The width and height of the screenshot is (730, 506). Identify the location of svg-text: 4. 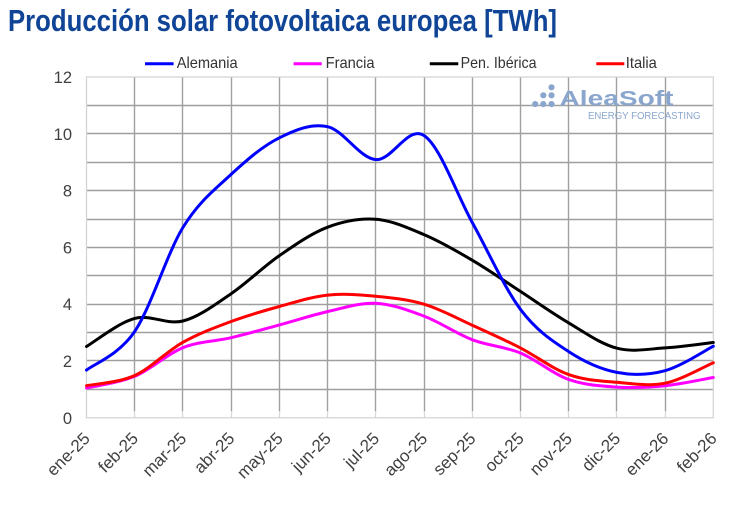
(67, 305).